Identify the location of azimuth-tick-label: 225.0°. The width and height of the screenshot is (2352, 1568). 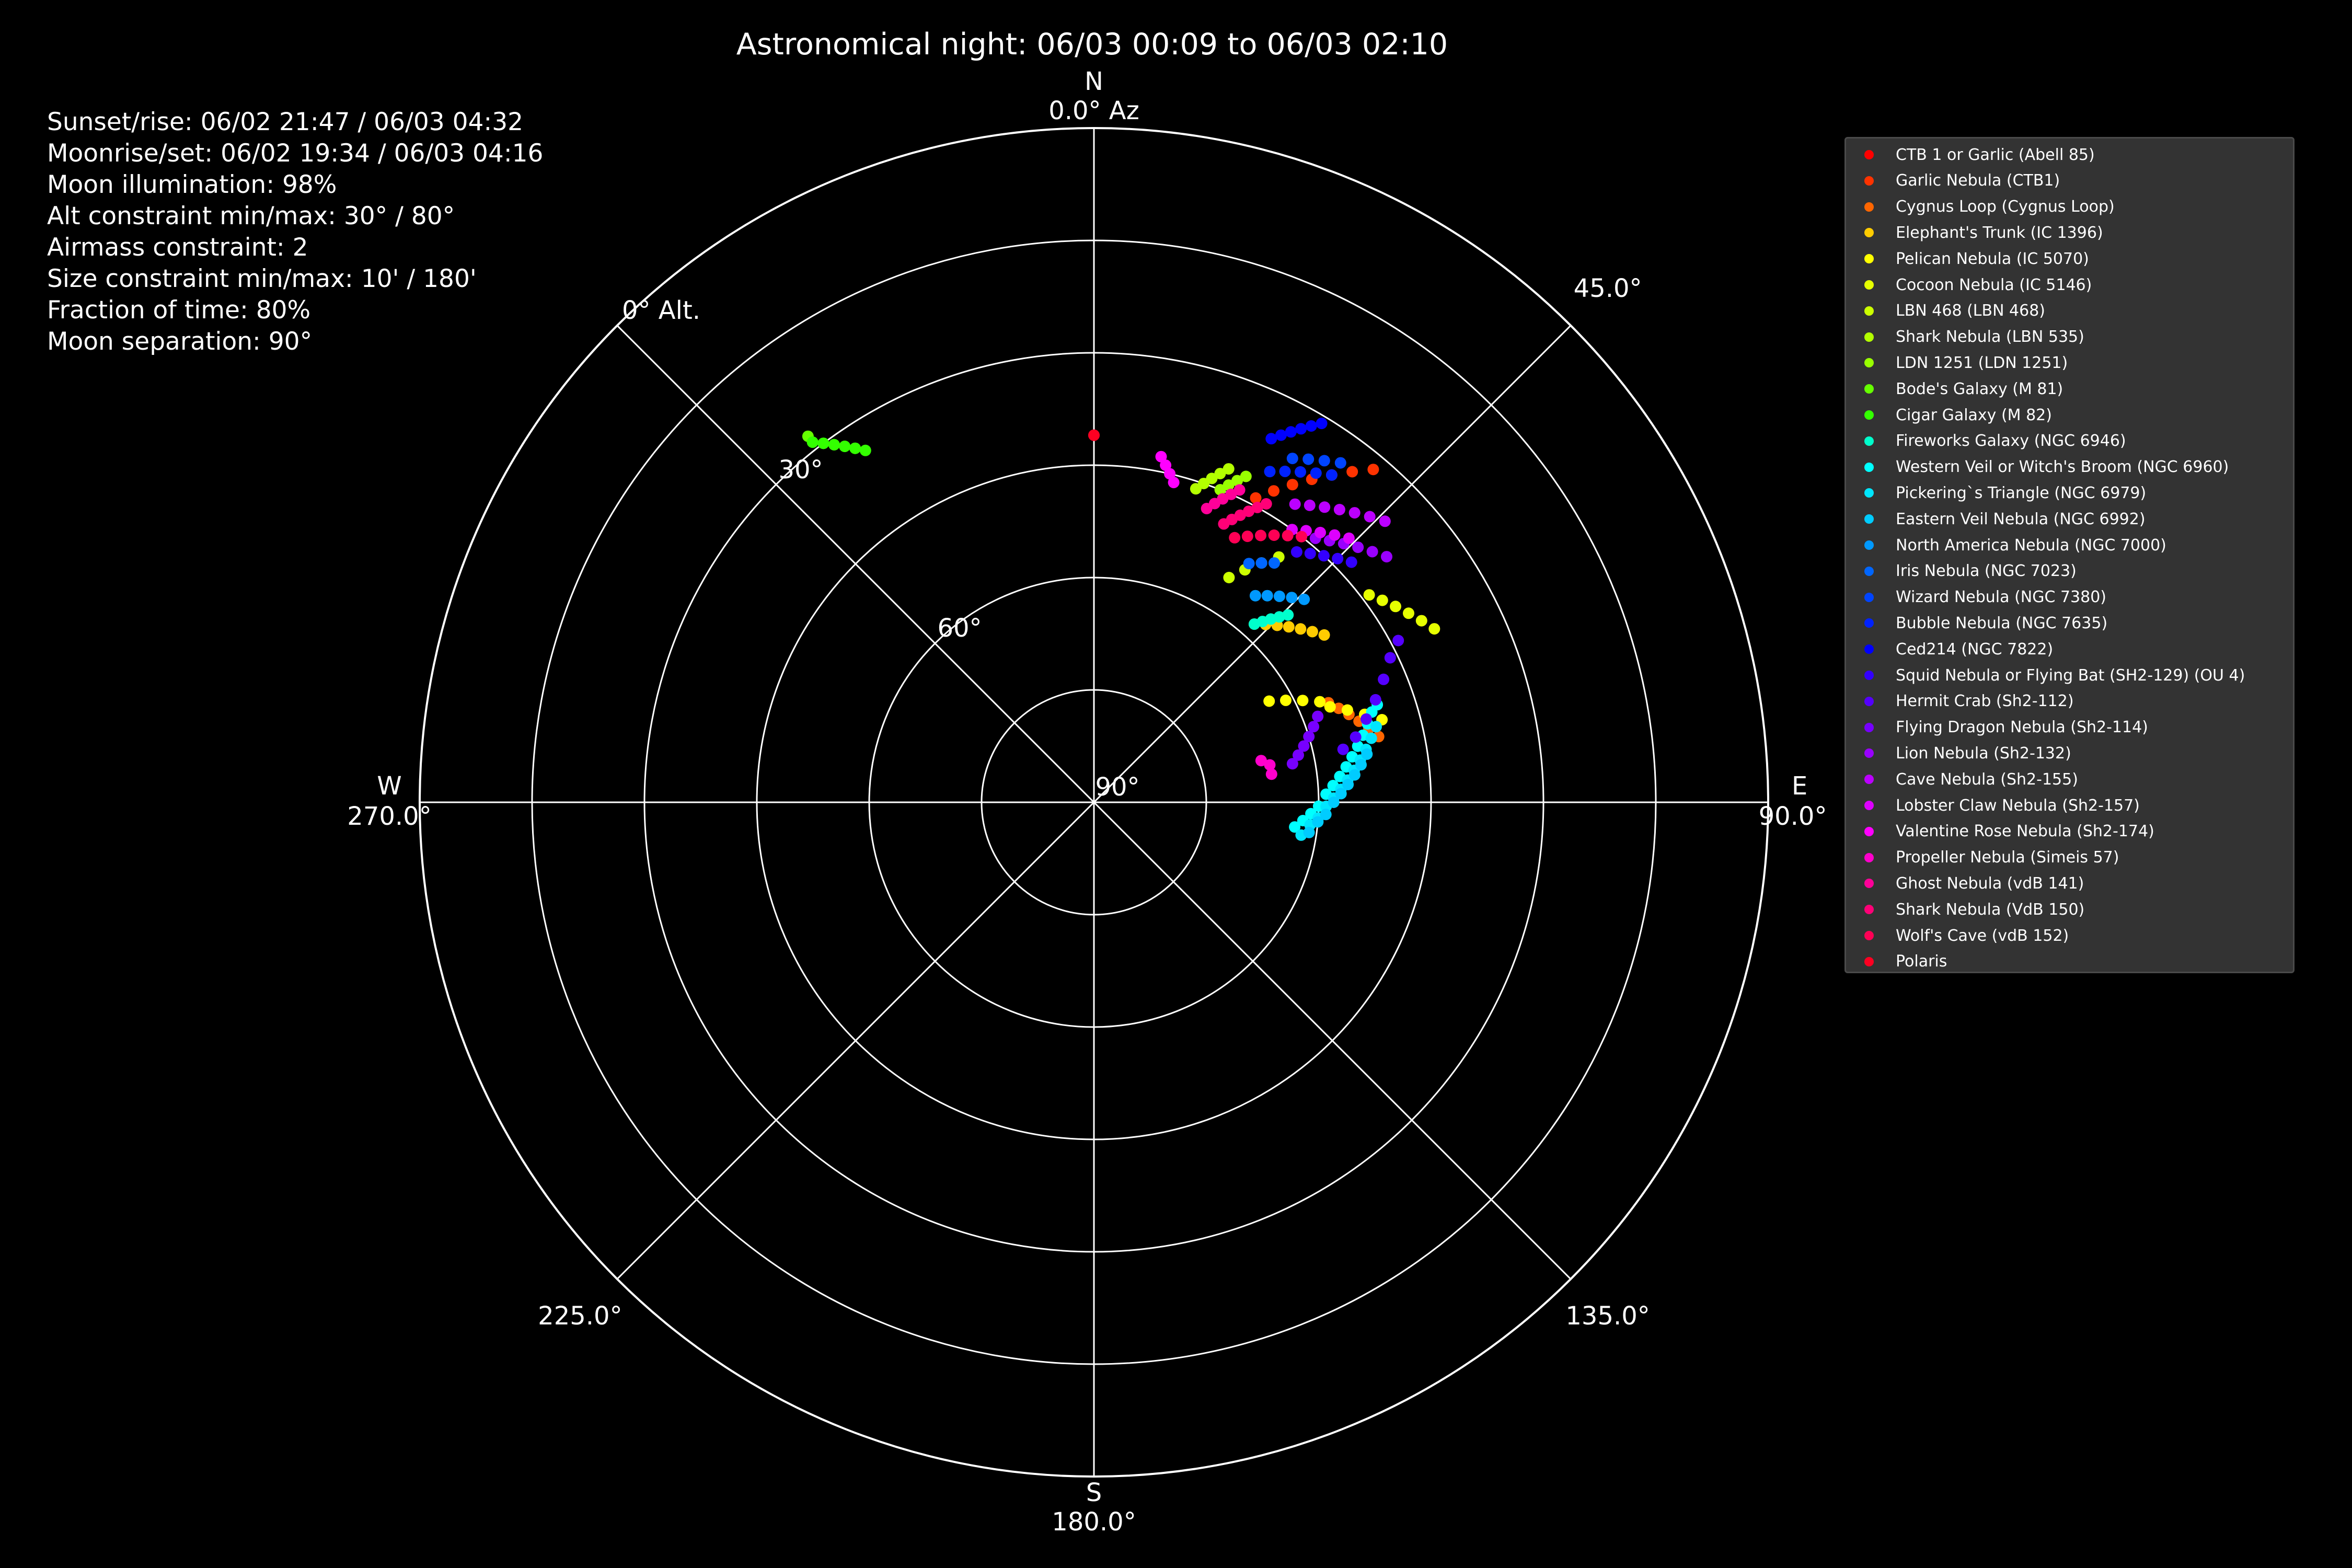
(580, 1316).